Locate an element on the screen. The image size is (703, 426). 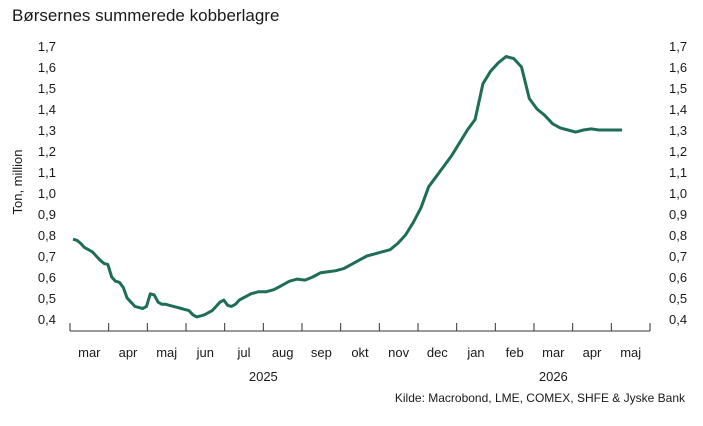
x-tick-label: aug is located at coordinates (283, 352).